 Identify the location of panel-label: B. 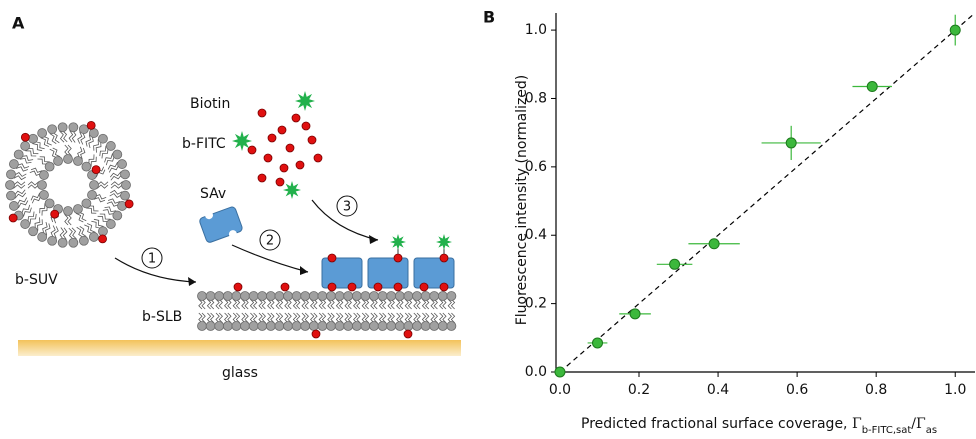
(489, 17).